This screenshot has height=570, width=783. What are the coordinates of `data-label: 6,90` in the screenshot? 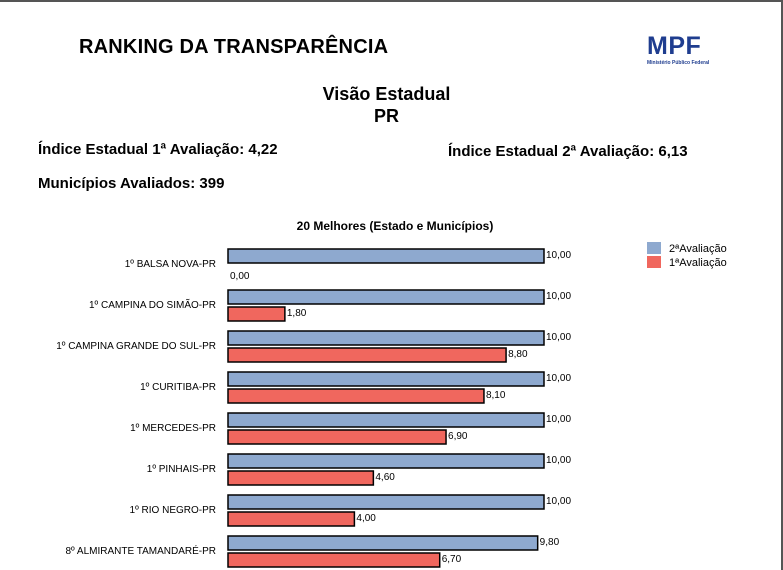 It's located at (458, 436).